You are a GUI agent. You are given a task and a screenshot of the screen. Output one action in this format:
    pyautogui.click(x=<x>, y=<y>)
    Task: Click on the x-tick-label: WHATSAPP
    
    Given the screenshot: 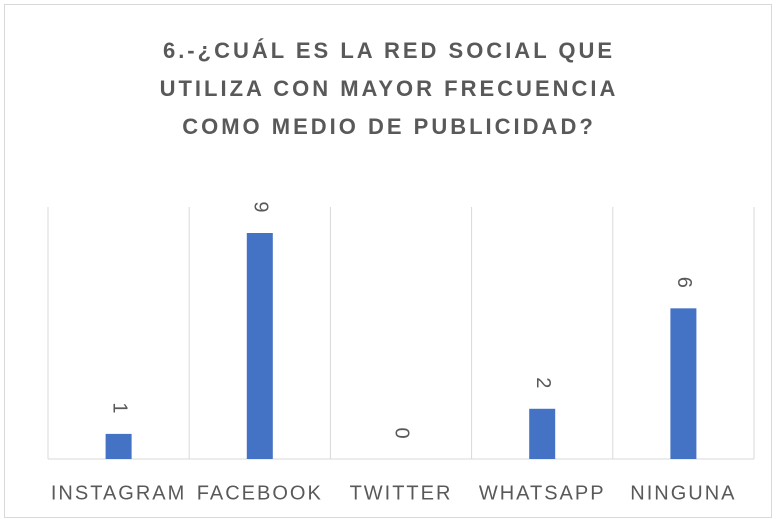 What is the action you would take?
    pyautogui.click(x=542, y=493)
    